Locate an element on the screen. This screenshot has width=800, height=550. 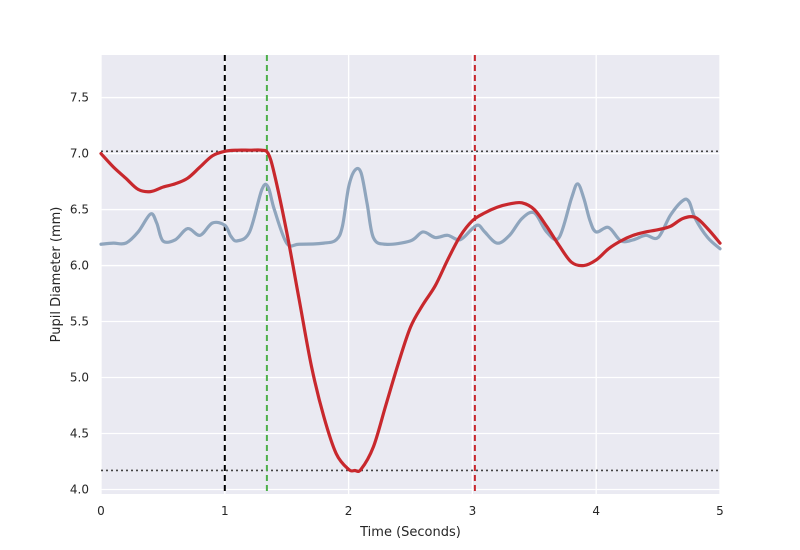
y-tick-label: 4.0 is located at coordinates (79, 490).